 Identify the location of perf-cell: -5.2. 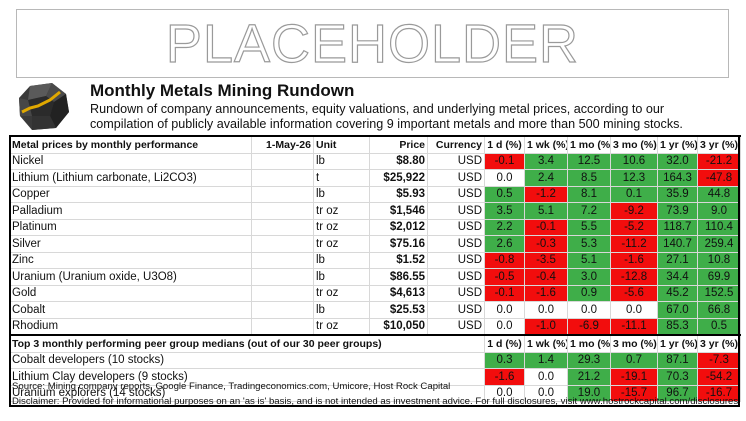
(634, 227).